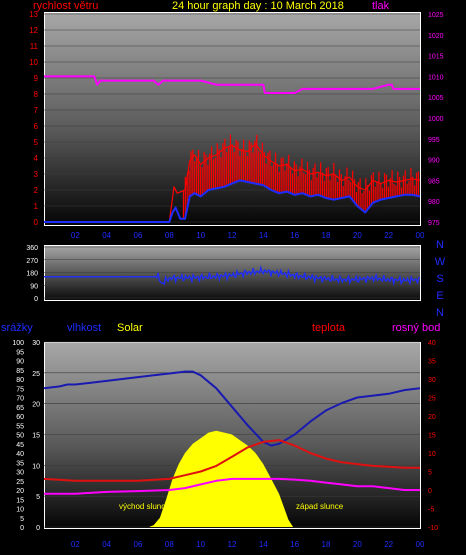 This screenshot has height=555, width=466. I want to click on wind-average-line, so click(232, 201).